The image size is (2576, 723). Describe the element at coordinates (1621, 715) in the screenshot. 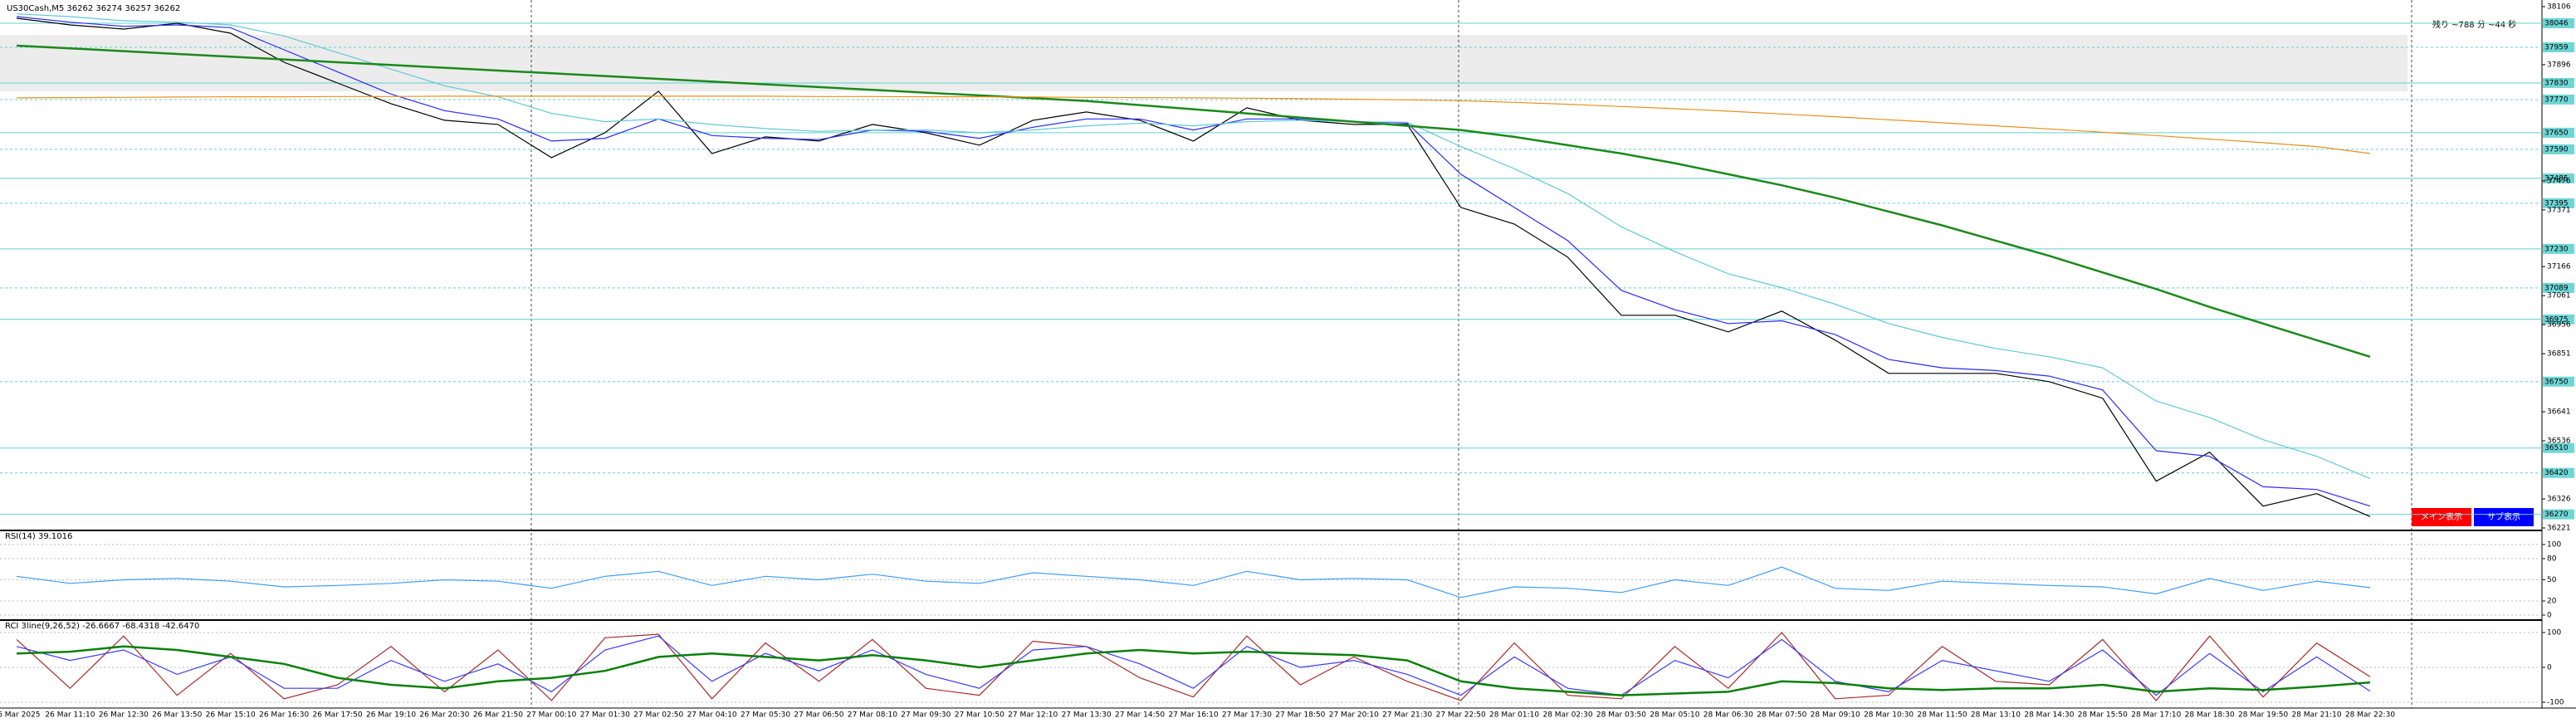

I see `x-tick-label: 28 Mar 03:50` at that location.